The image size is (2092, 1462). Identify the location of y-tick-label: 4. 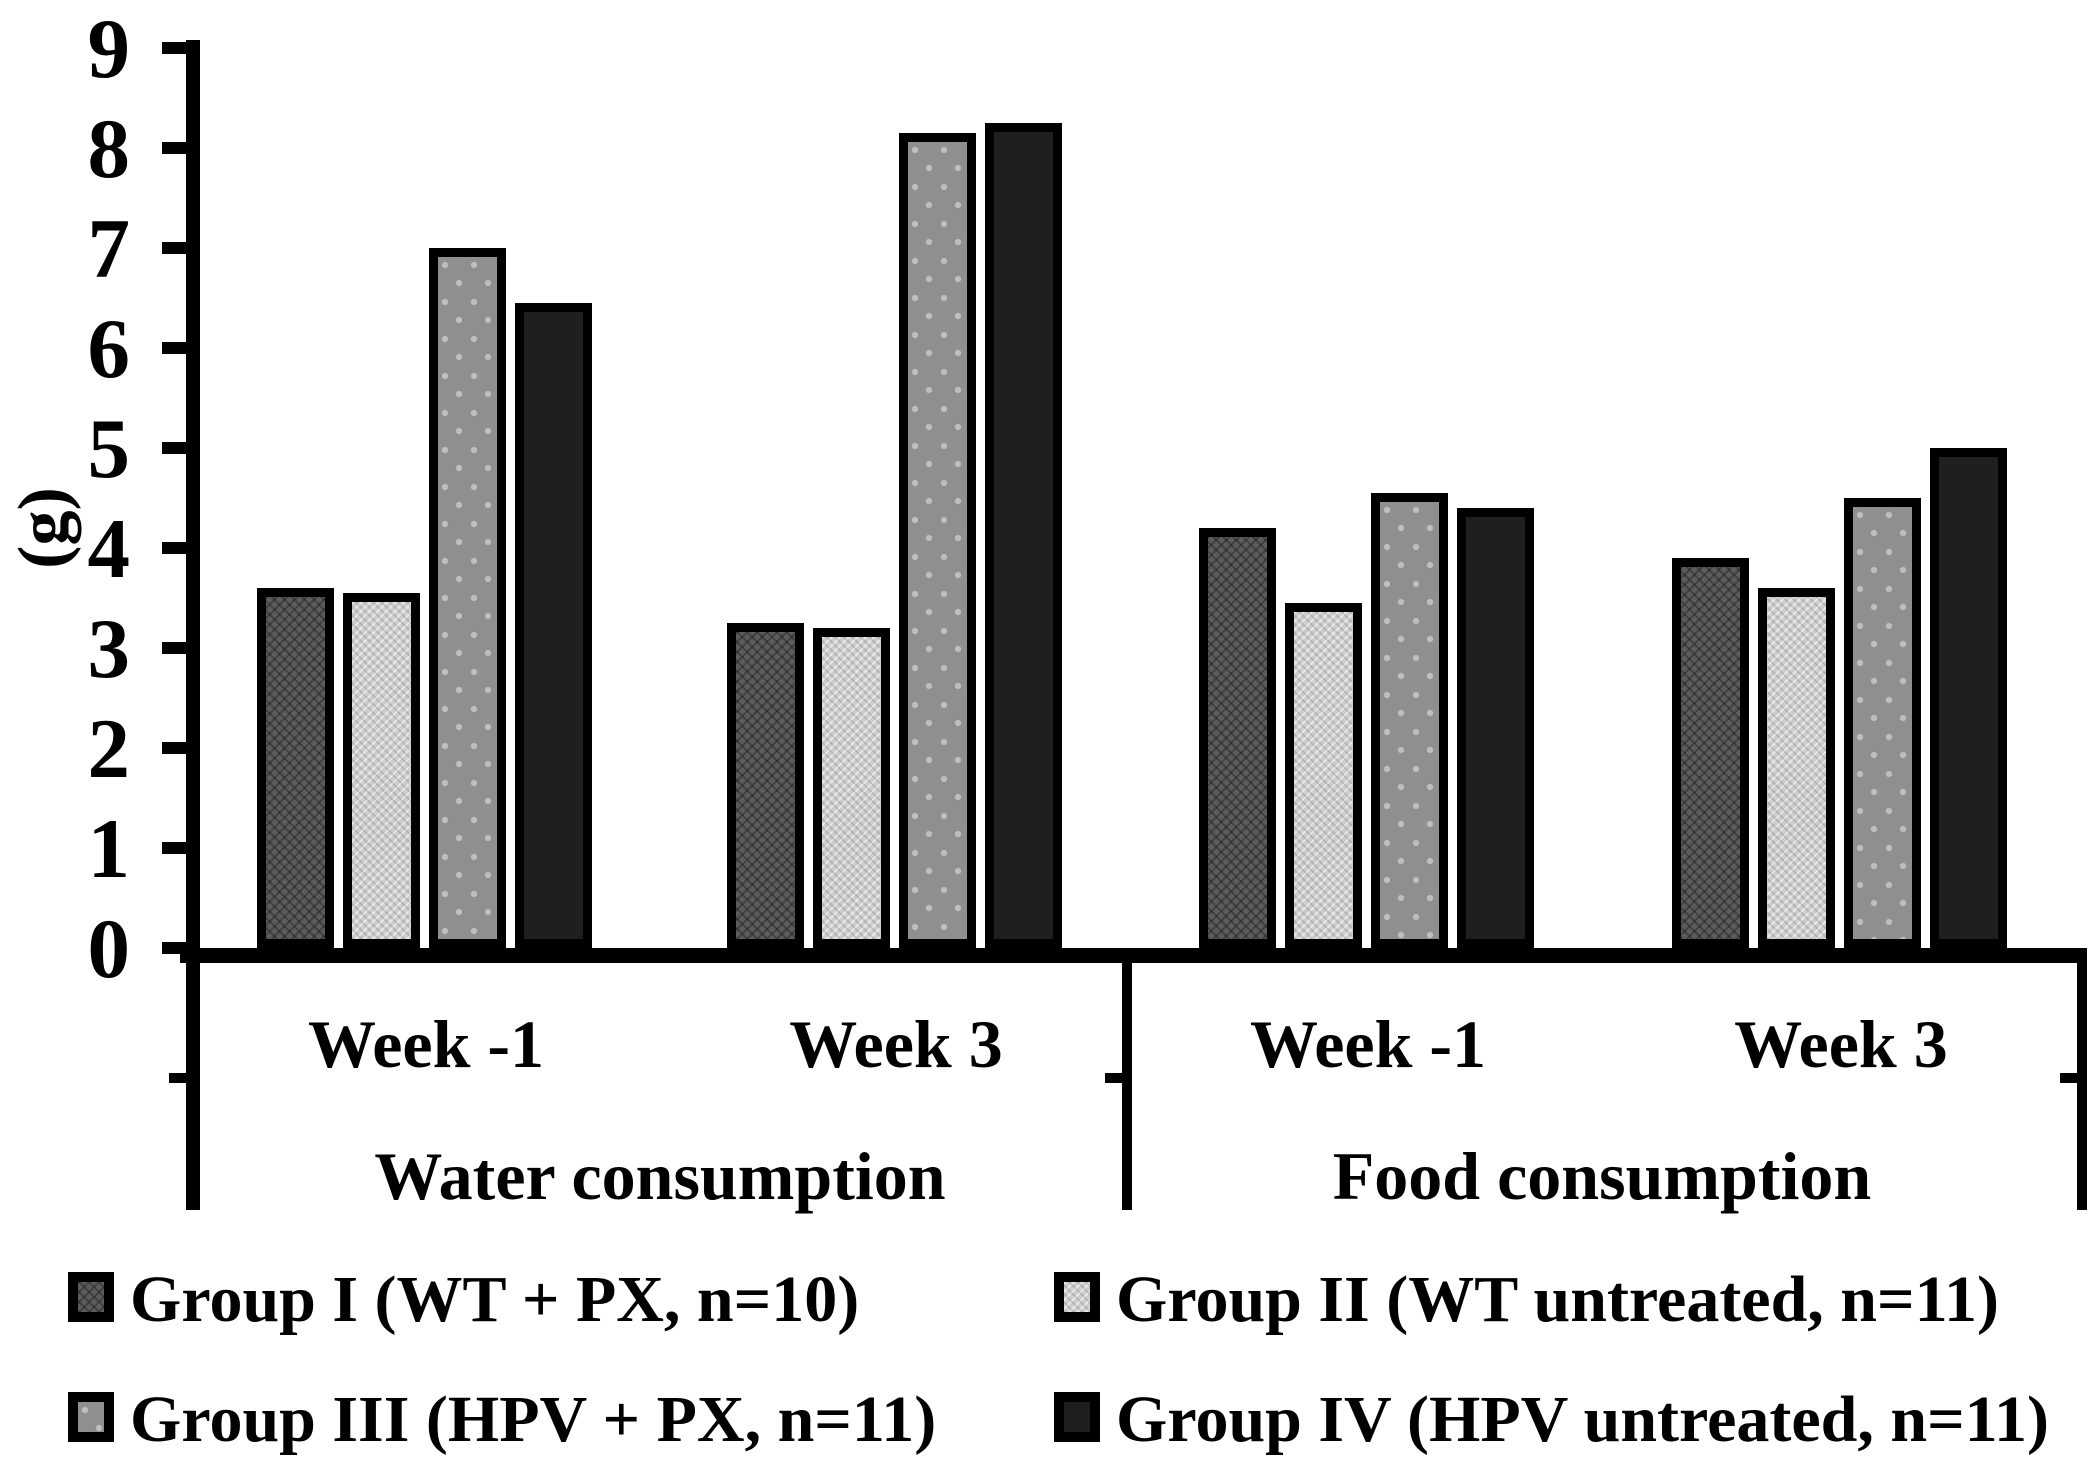
(109, 549).